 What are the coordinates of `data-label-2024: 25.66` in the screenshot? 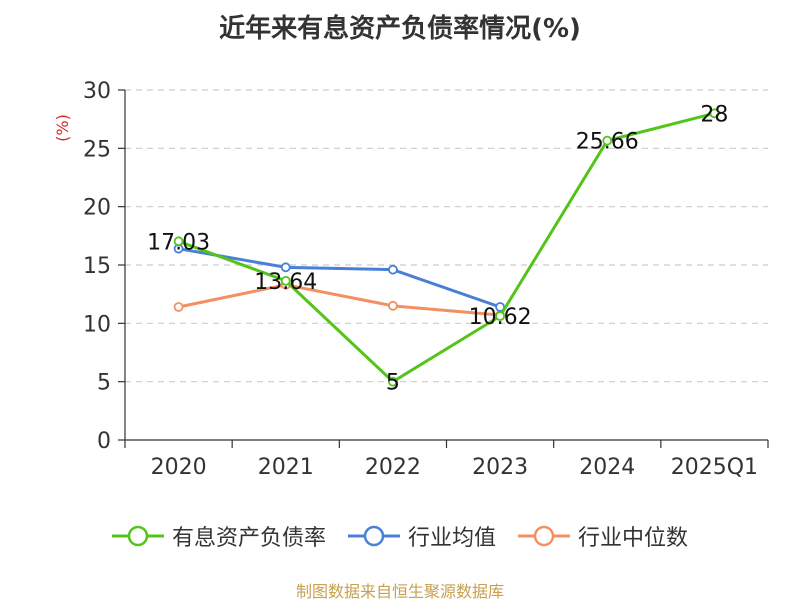 It's located at (607, 142).